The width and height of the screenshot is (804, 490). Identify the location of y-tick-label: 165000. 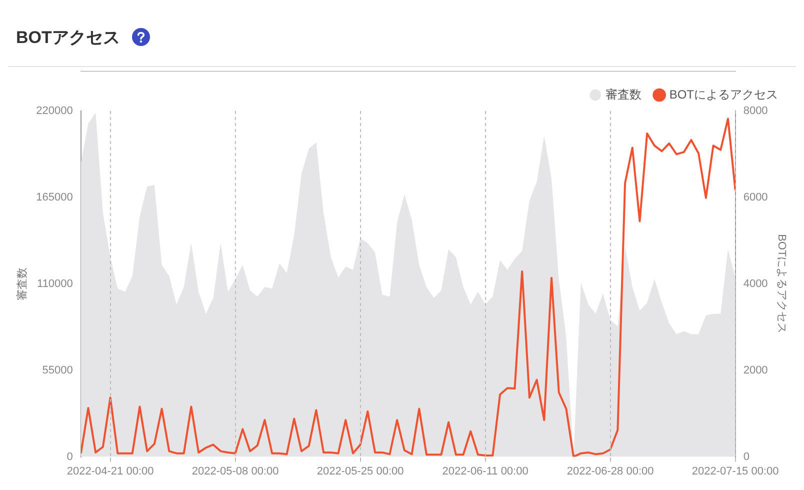
(54, 197).